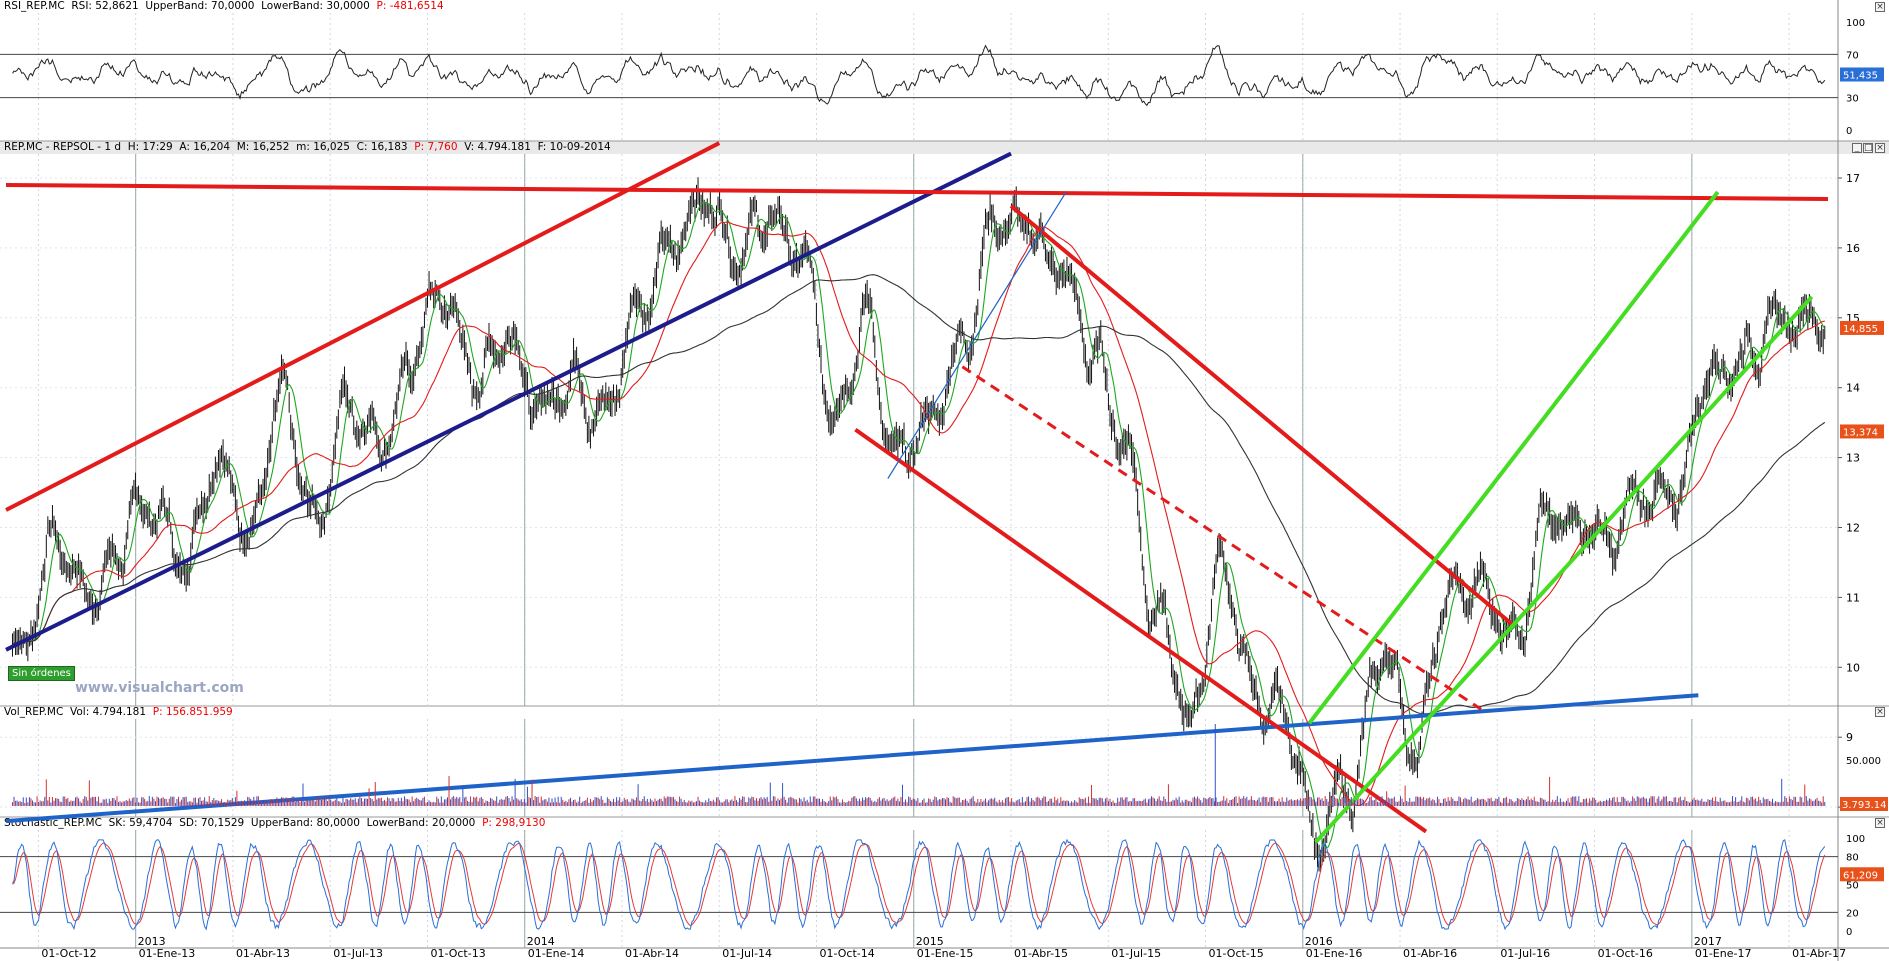  I want to click on thin-blue-line, so click(977, 335).